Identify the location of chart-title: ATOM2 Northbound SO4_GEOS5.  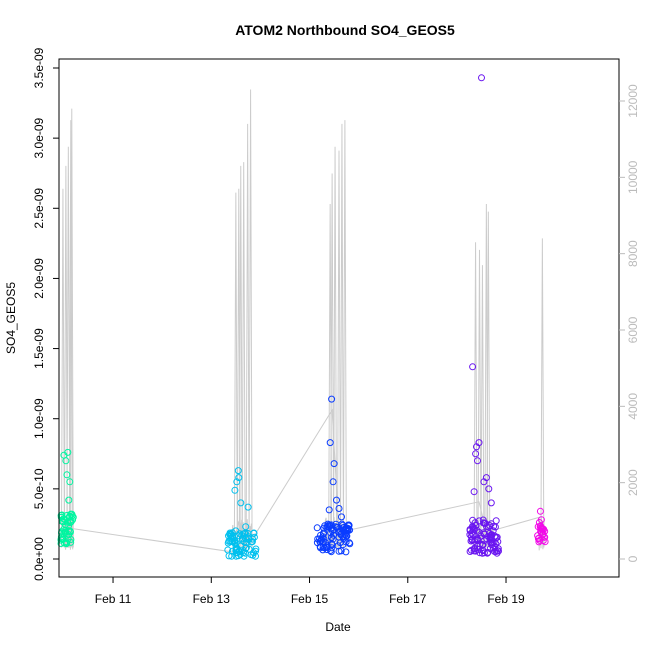
(345, 30).